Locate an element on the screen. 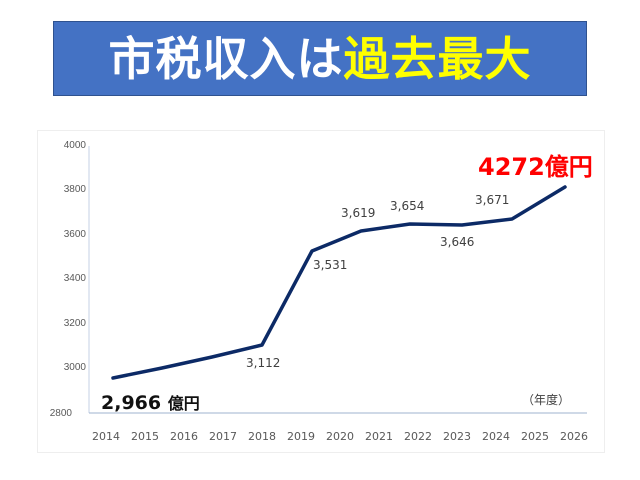 The height and width of the screenshot is (480, 640). x-tick-2021: 2021 is located at coordinates (379, 436).